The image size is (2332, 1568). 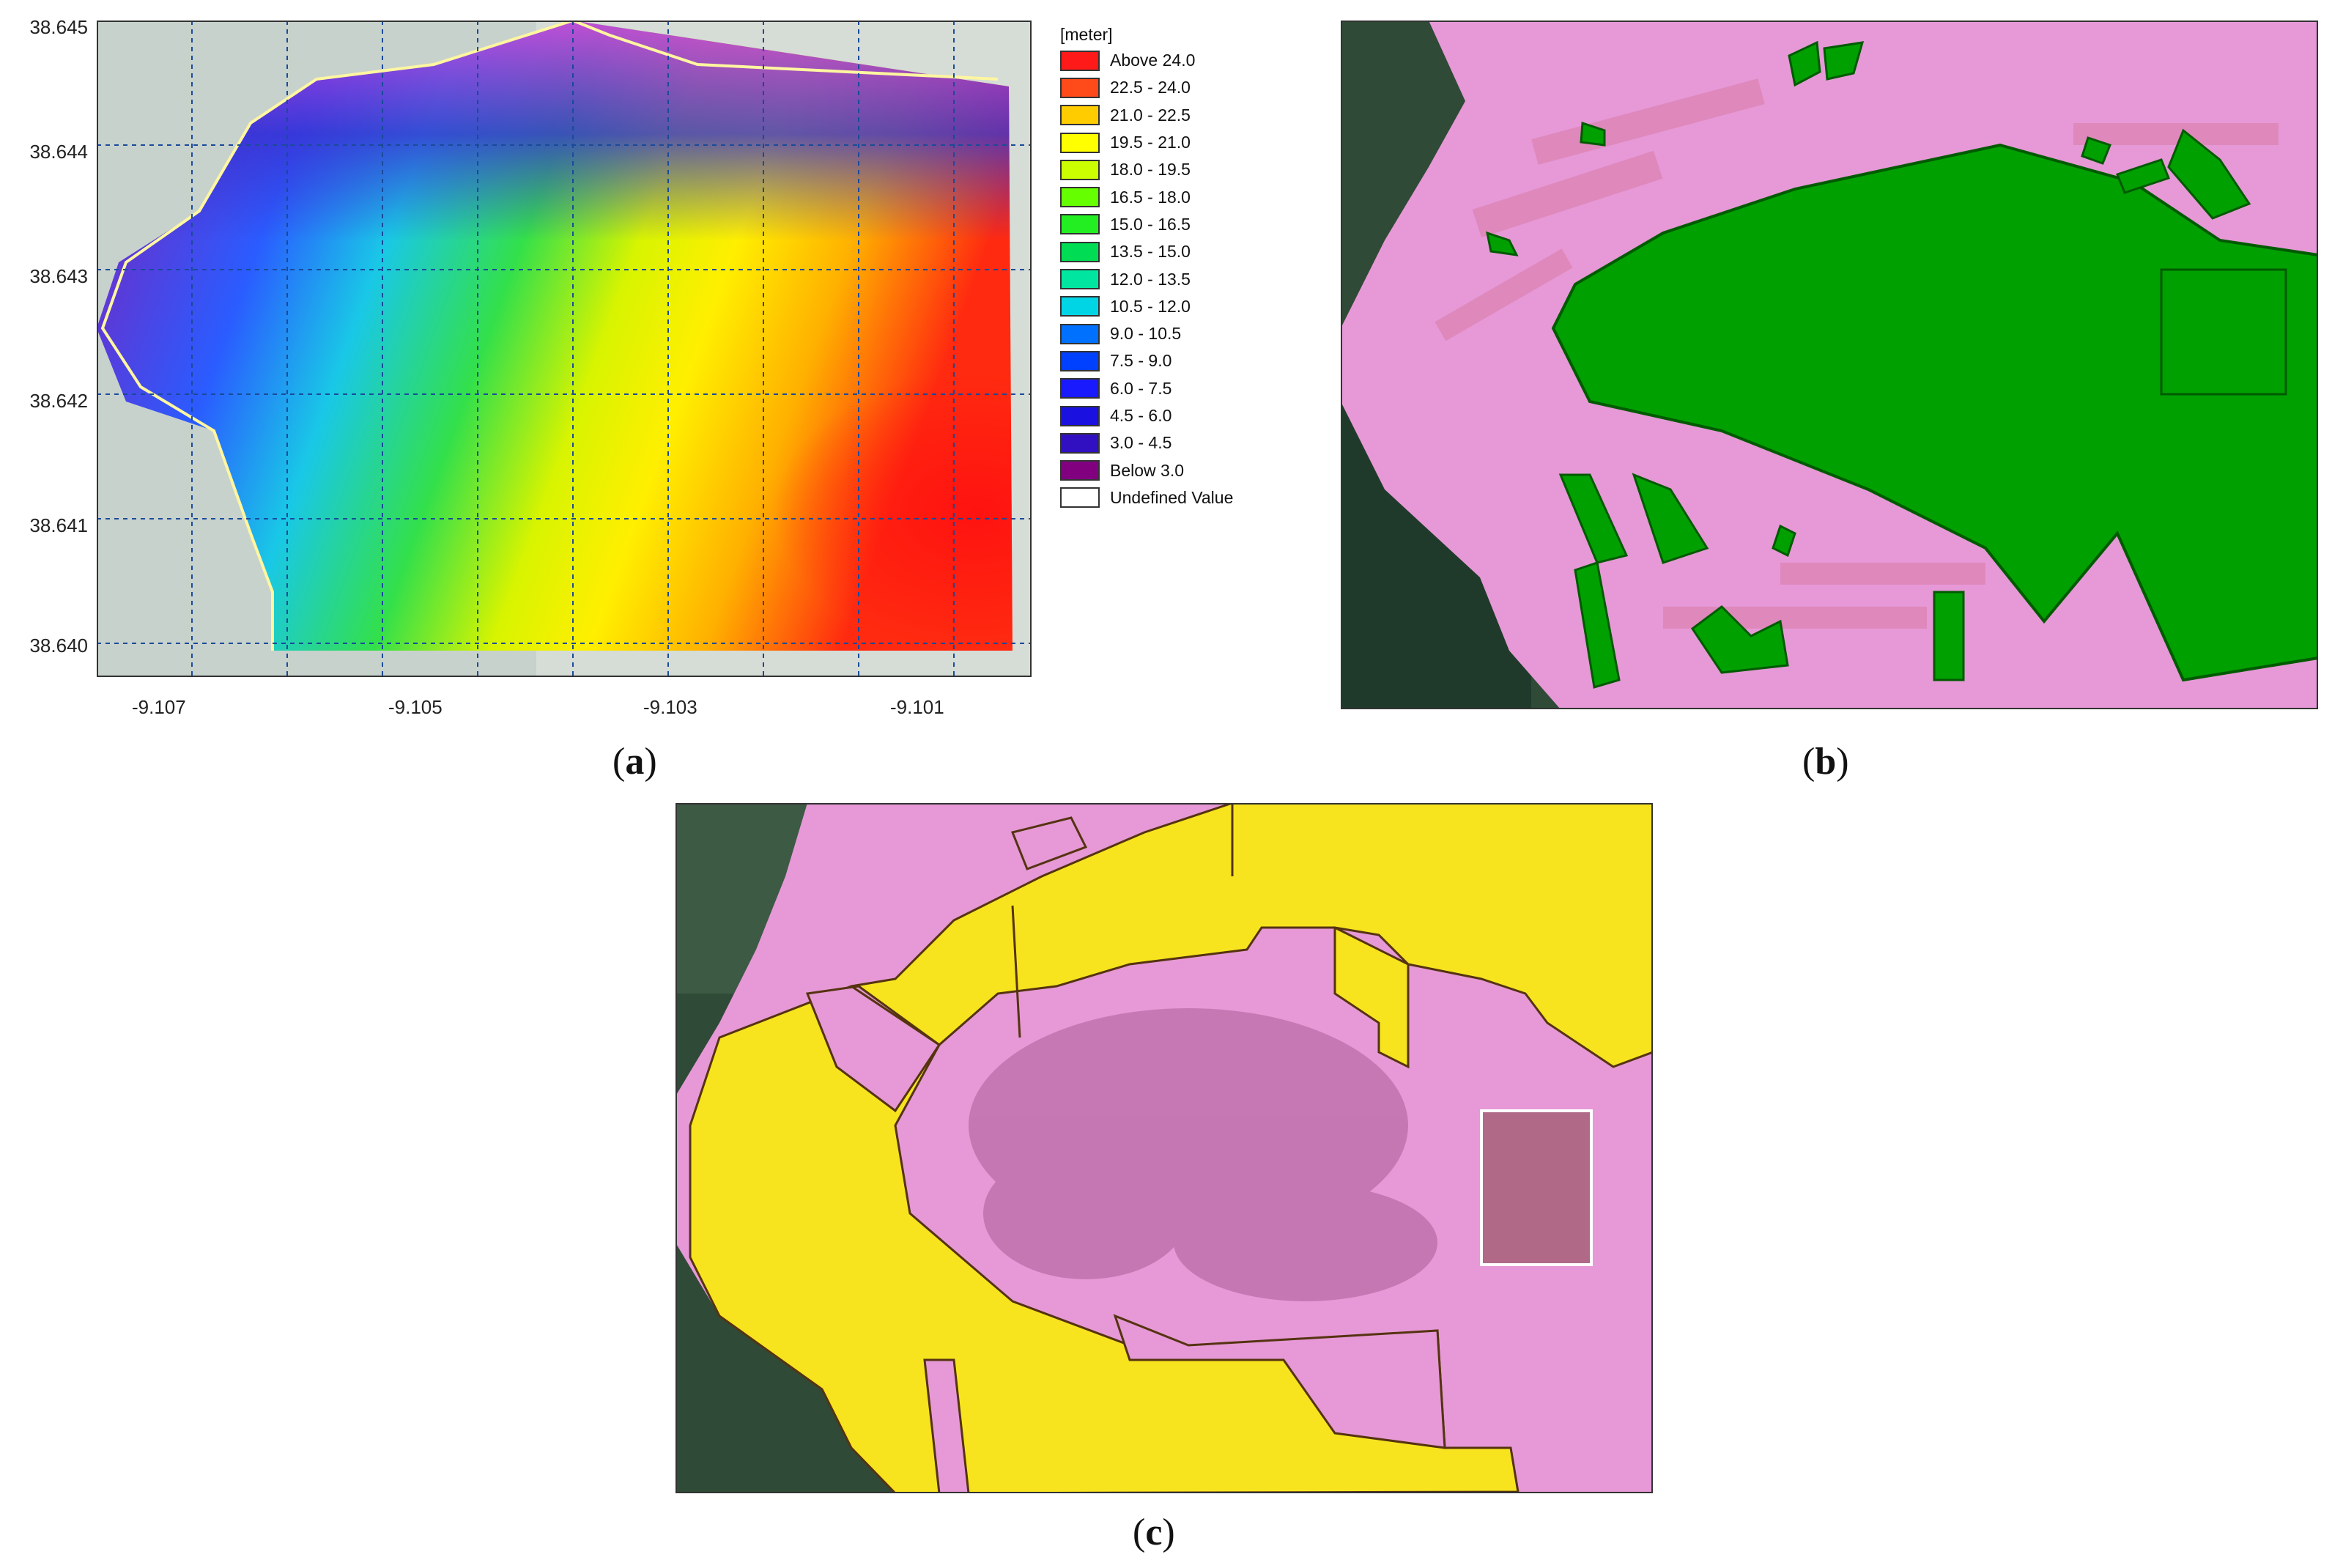 I want to click on legend-label: Above 24.0, so click(x=1153, y=61).